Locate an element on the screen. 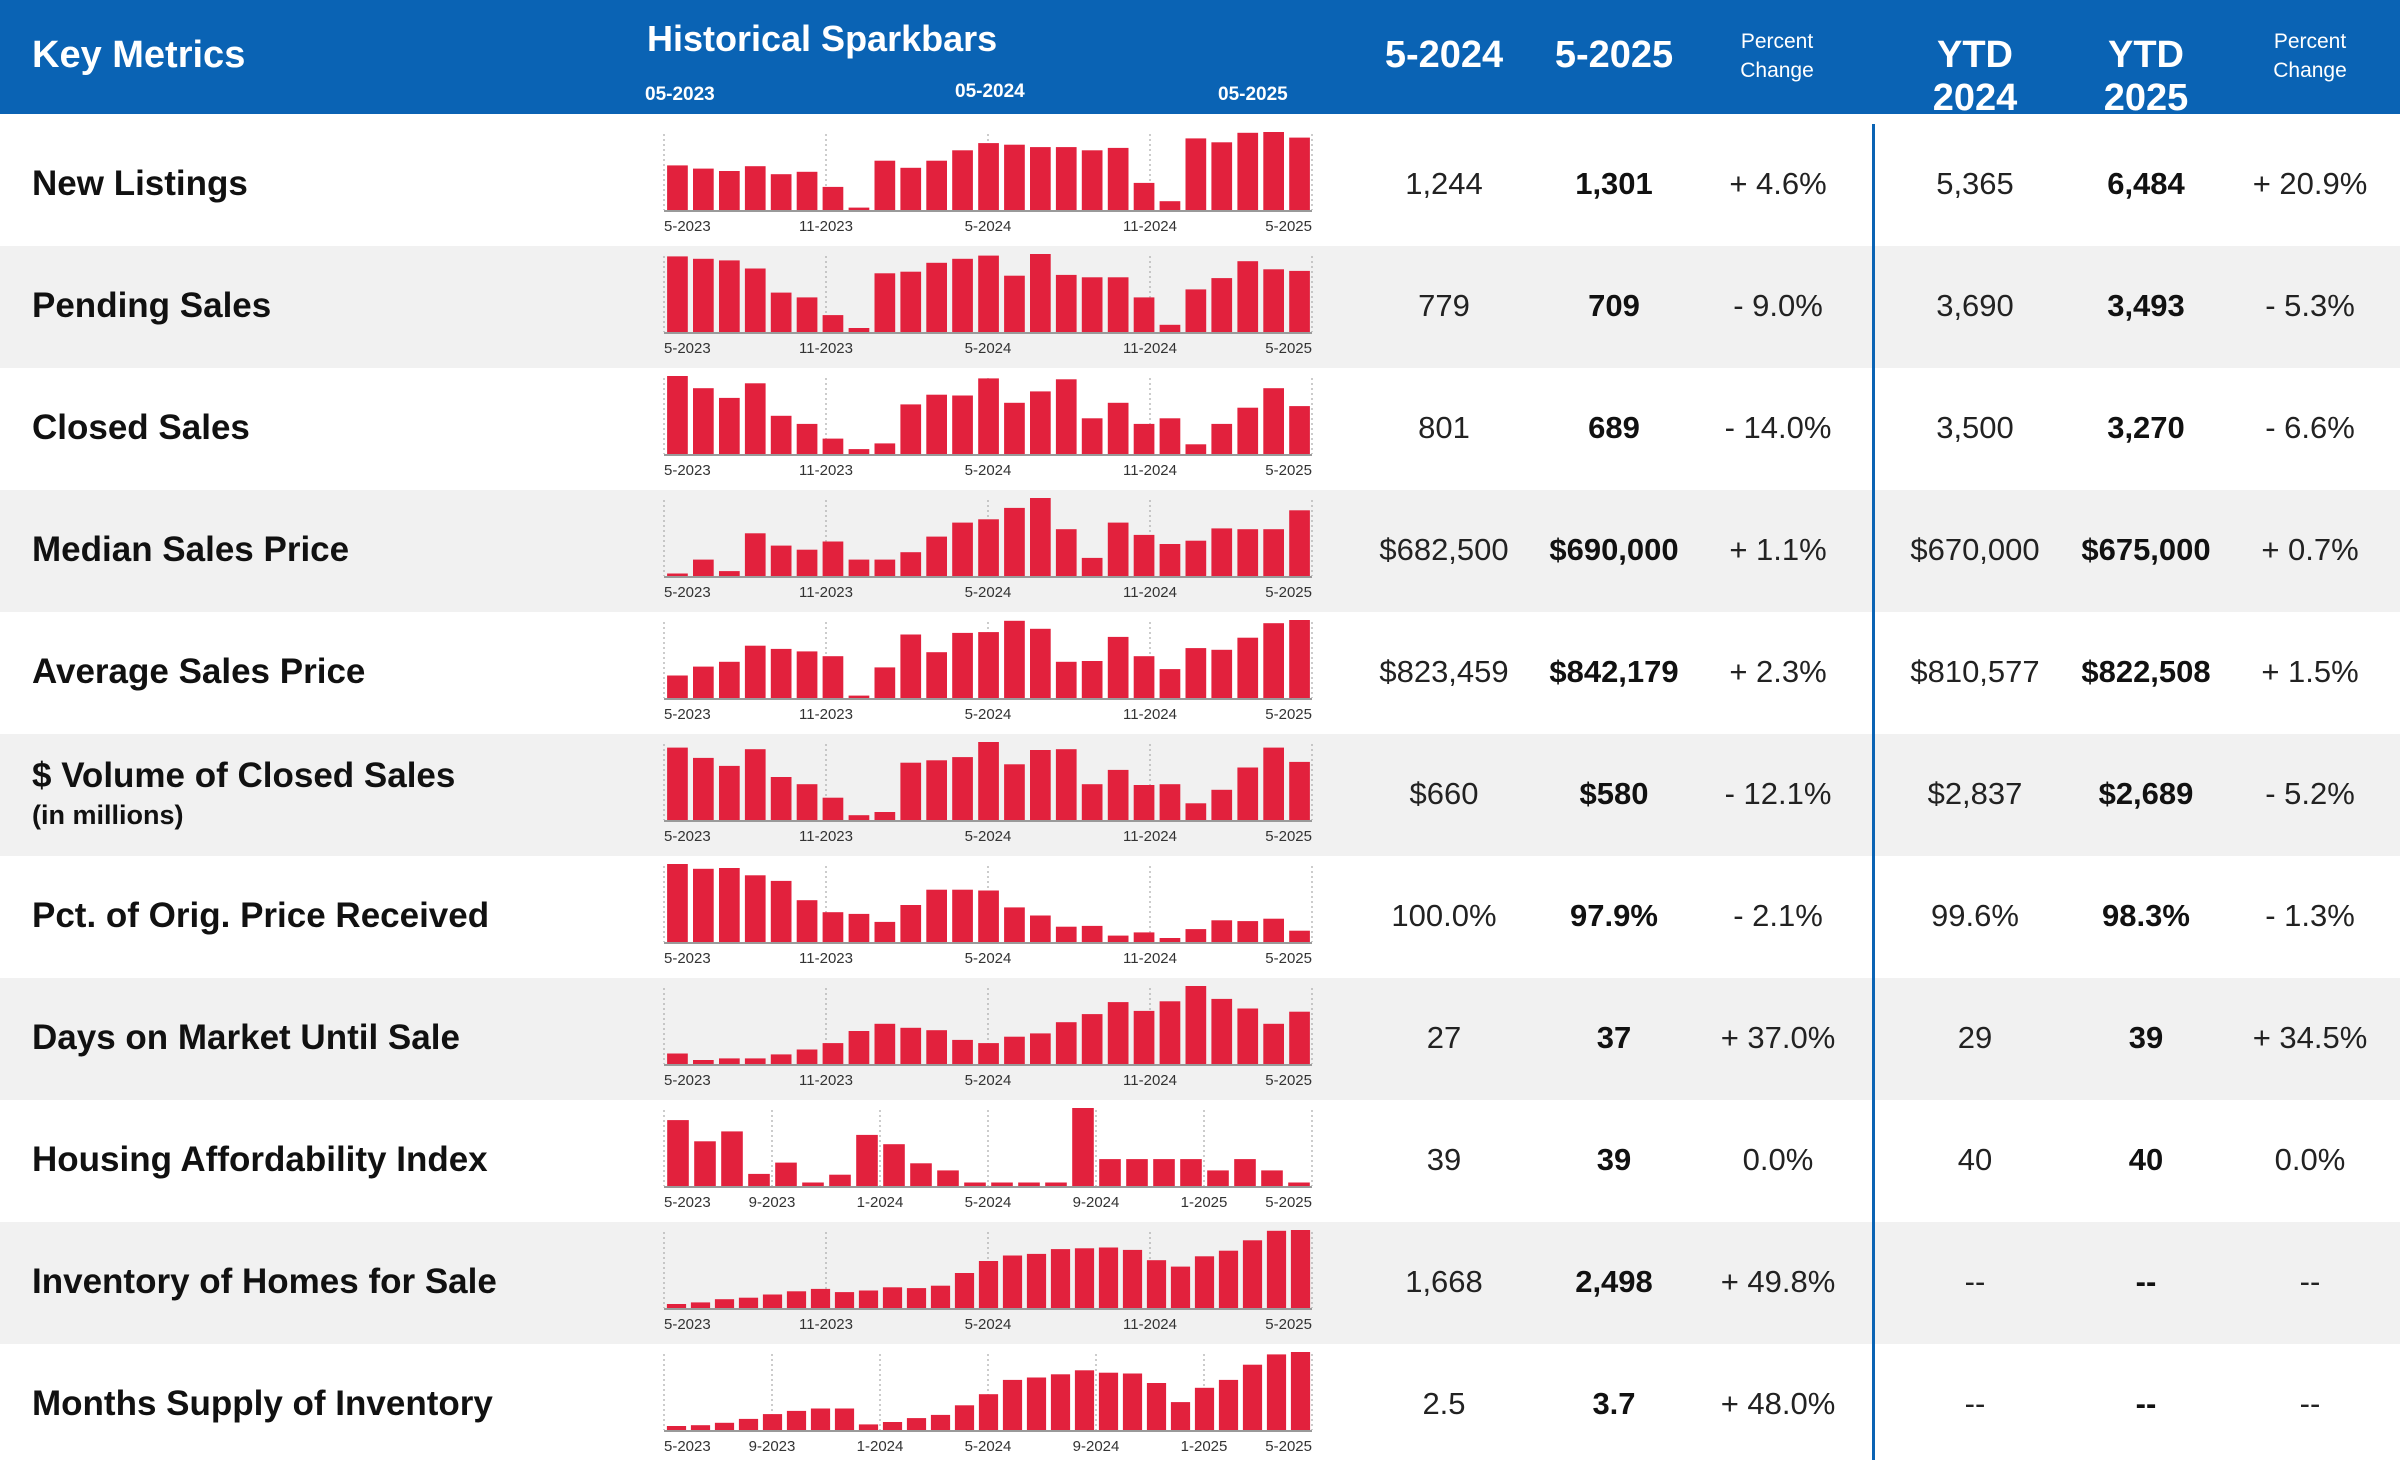 This screenshot has width=2400, height=1471. ytd-percent-change: + 0.7% is located at coordinates (2310, 549).